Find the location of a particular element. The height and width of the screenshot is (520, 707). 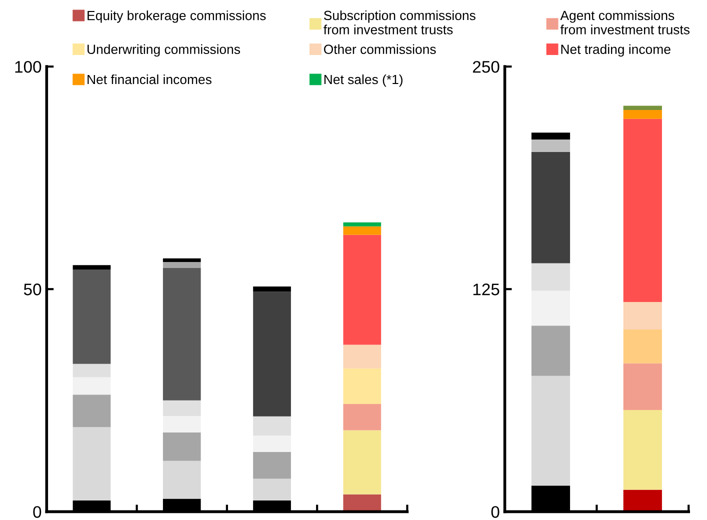

legend-label: Subscription commissions from investment trusts is located at coordinates (400, 22).